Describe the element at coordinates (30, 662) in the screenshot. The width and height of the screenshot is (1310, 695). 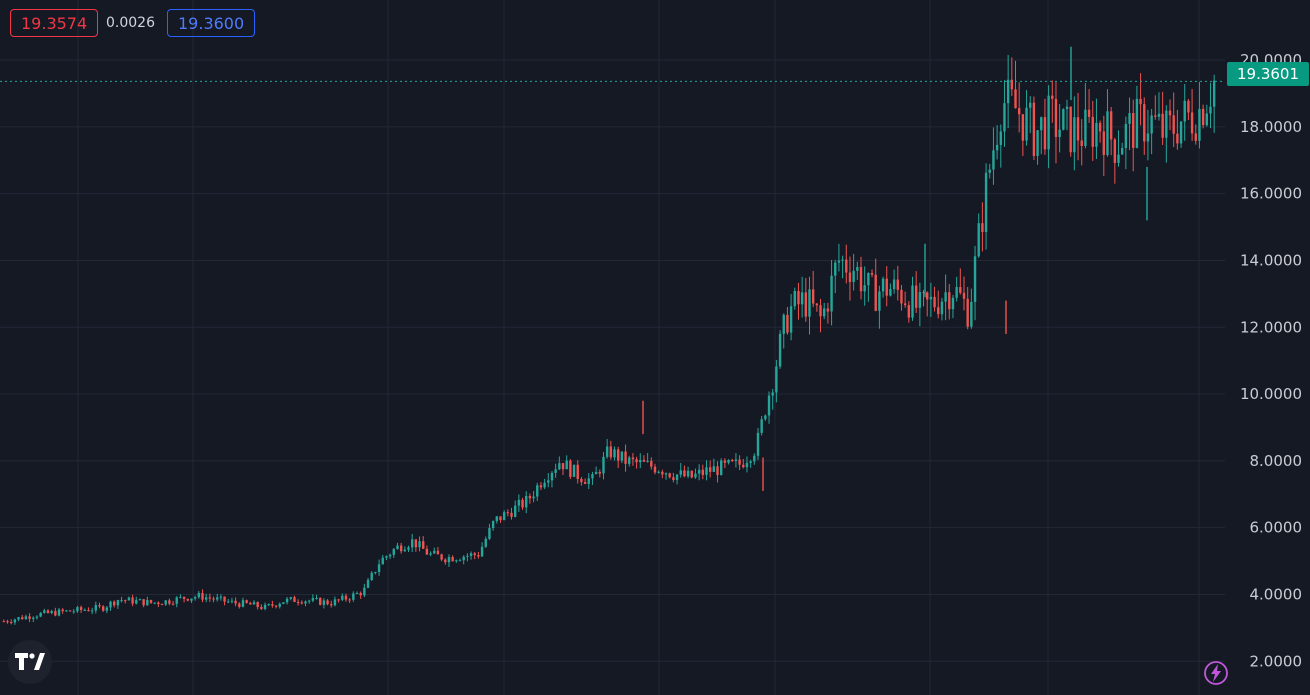
I see `tradingview-logo-icon` at that location.